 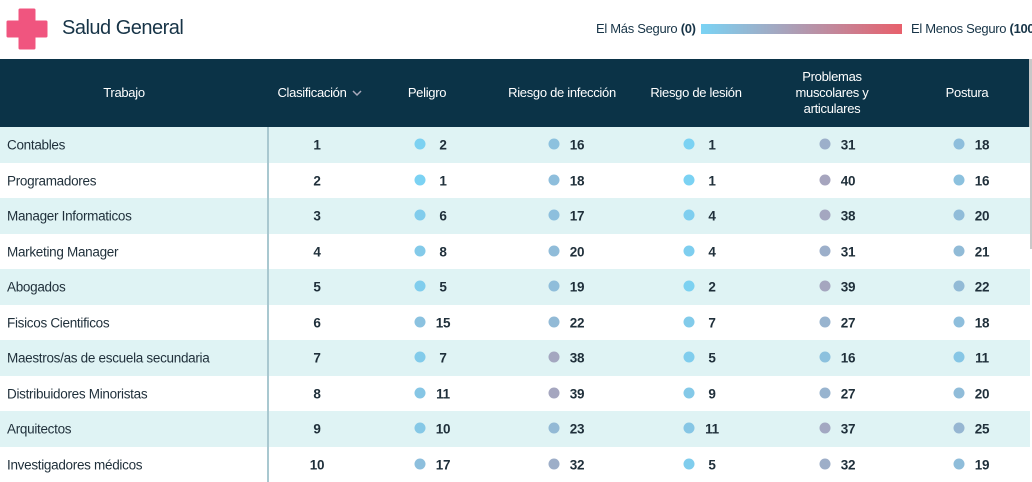 What do you see at coordinates (58, 322) in the screenshot?
I see `job-name: Fisicos Cientificos` at bounding box center [58, 322].